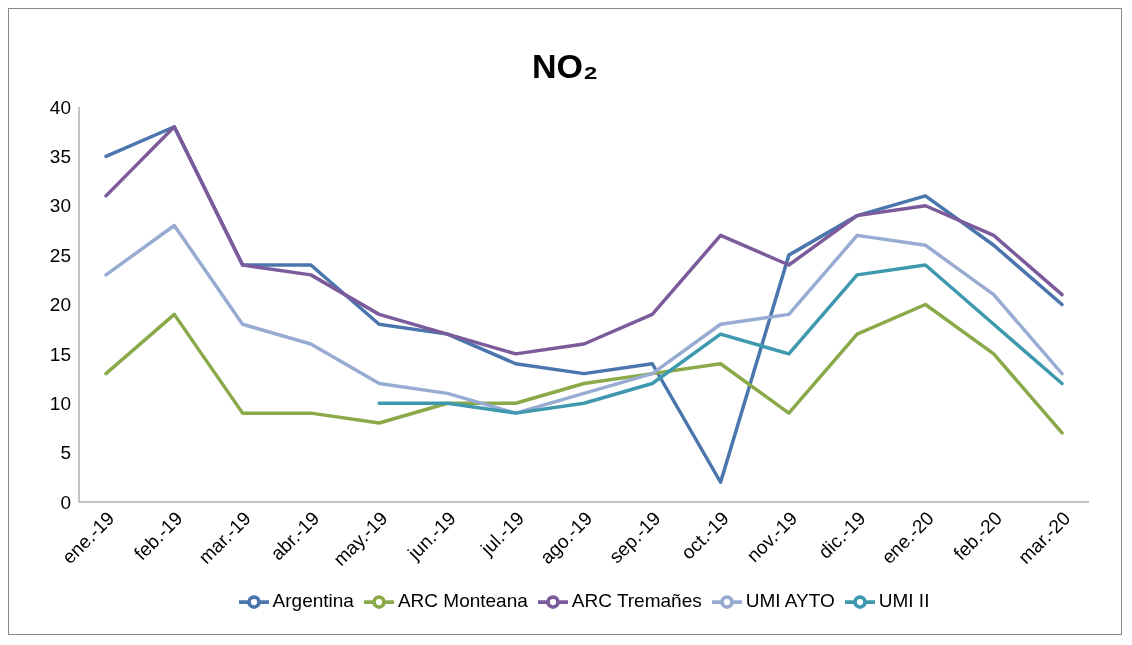 This screenshot has width=1132, height=645. Describe the element at coordinates (565, 67) in the screenshot. I see `chart-title: NO₂` at that location.